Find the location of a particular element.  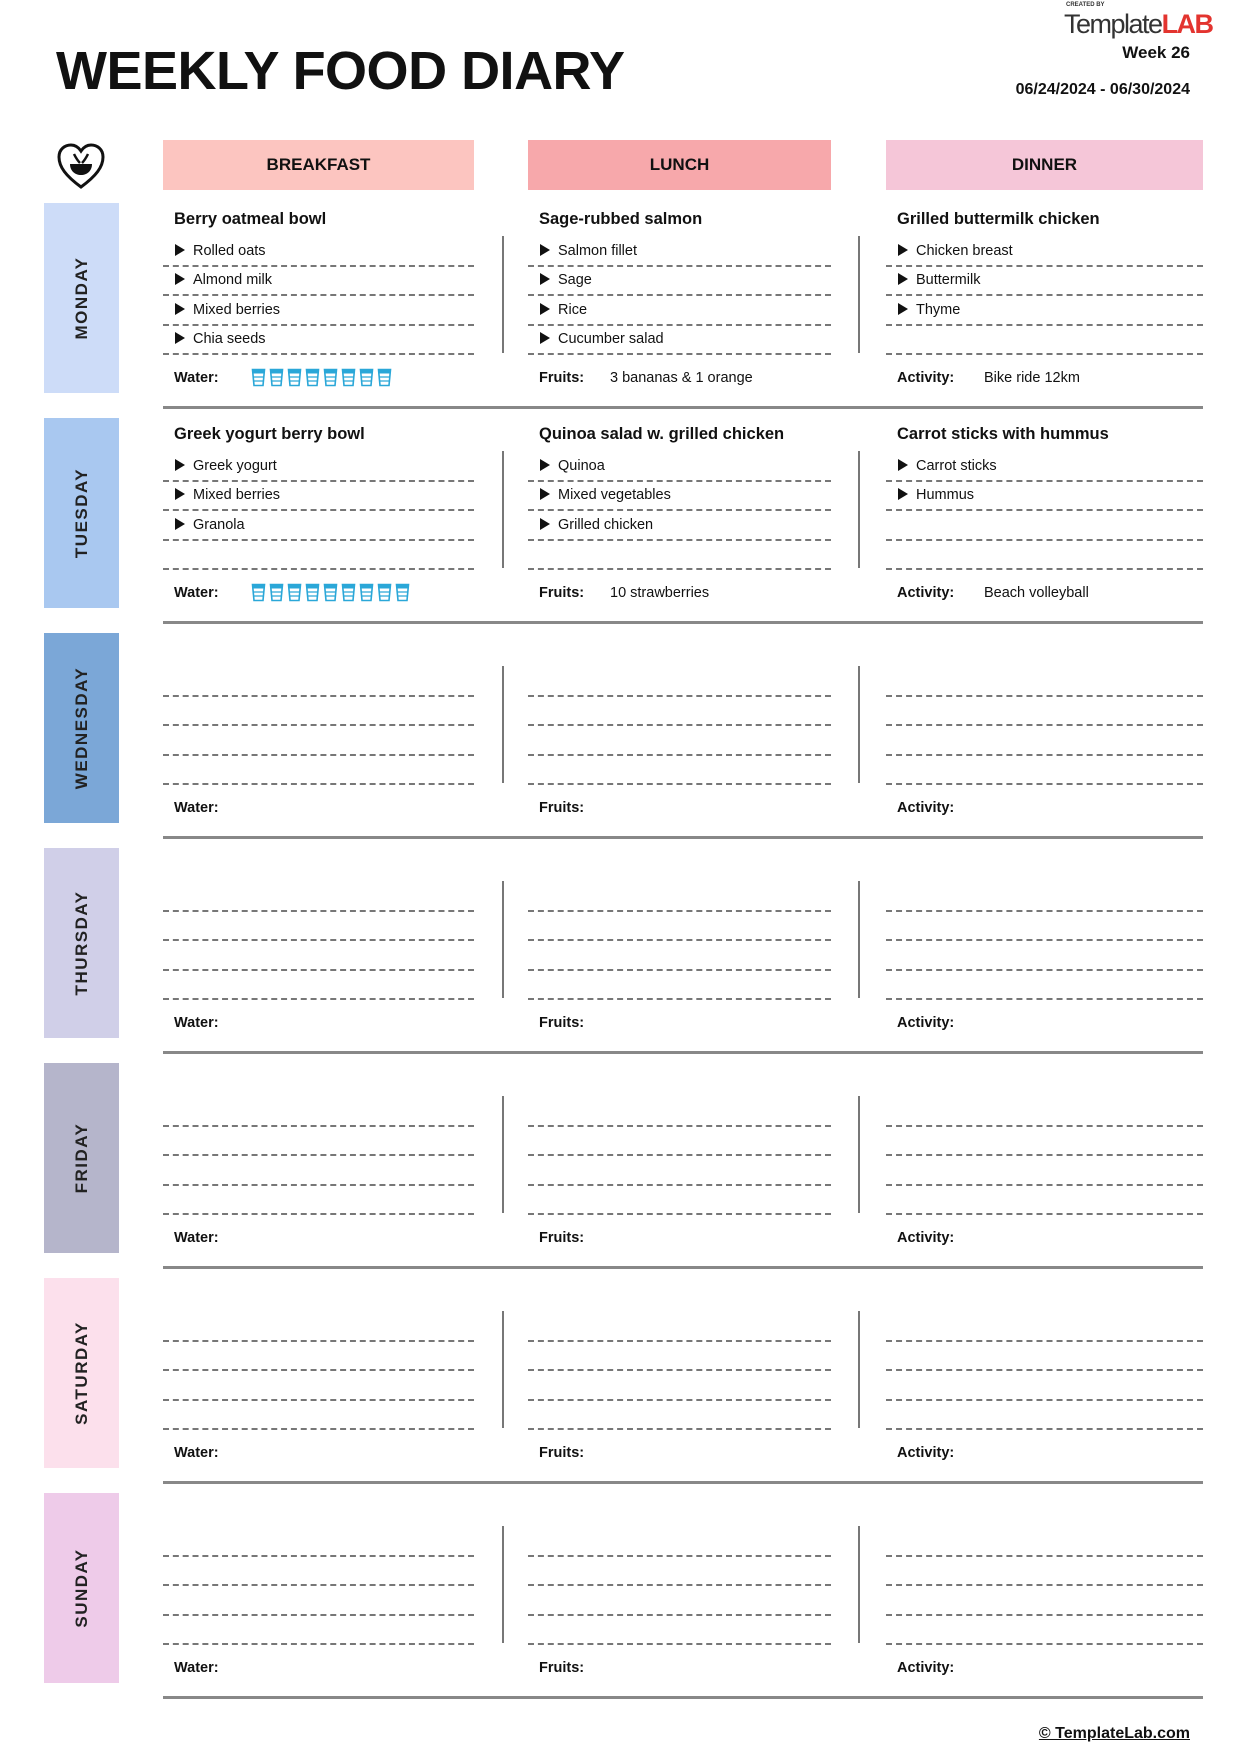

activity-value: Bike ride 12km is located at coordinates (1032, 378).